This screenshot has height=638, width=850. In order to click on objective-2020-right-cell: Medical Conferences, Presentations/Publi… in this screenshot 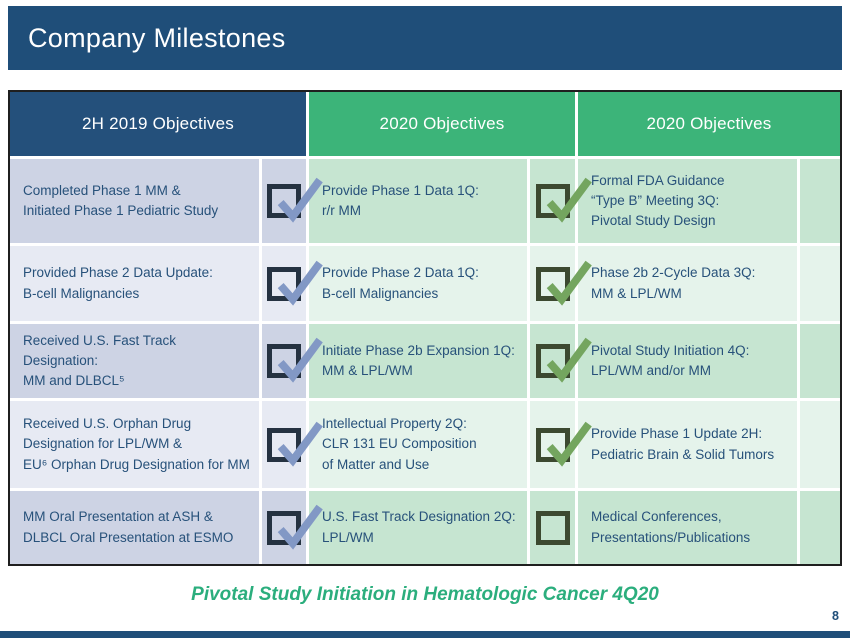, I will do `click(687, 527)`.